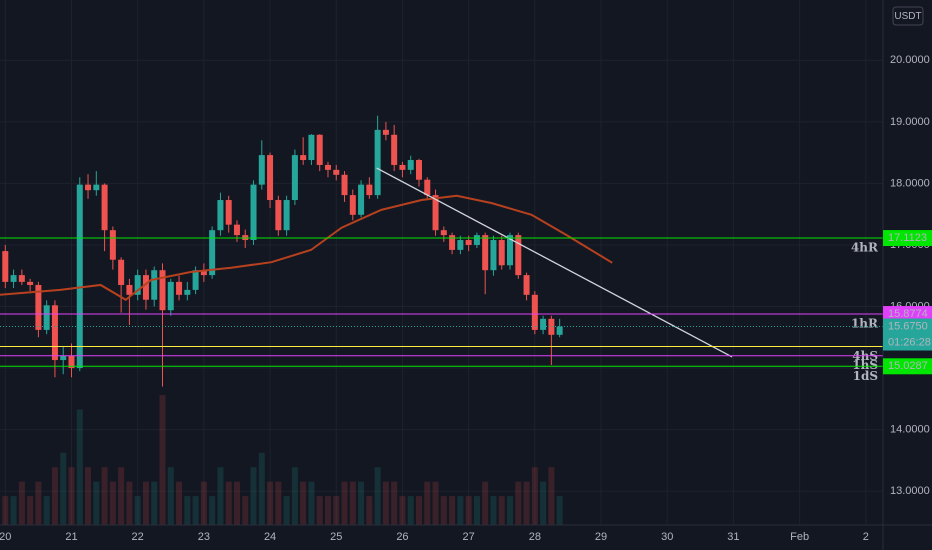  Describe the element at coordinates (908, 16) in the screenshot. I see `currency-box` at that location.